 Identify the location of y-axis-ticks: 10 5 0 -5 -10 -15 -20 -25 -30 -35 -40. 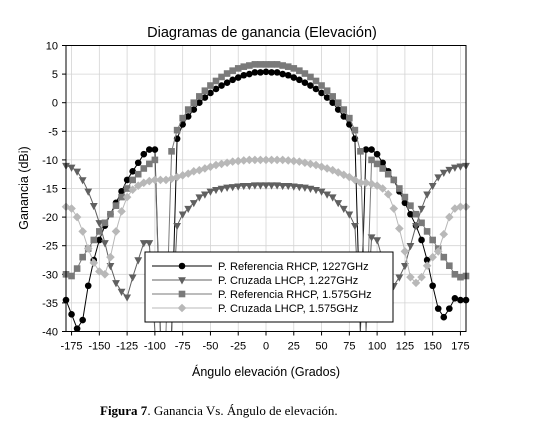
(54, 190).